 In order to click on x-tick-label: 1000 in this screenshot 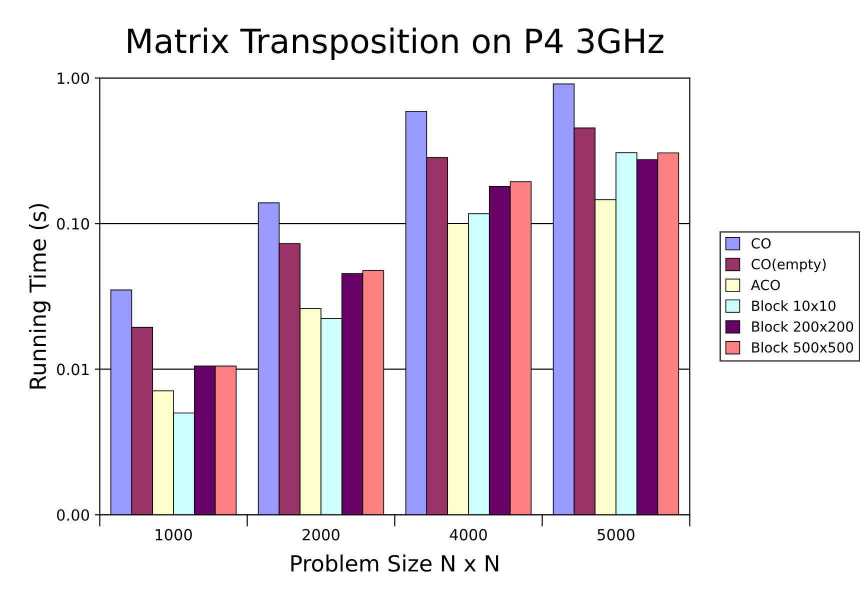, I will do `click(174, 534)`.